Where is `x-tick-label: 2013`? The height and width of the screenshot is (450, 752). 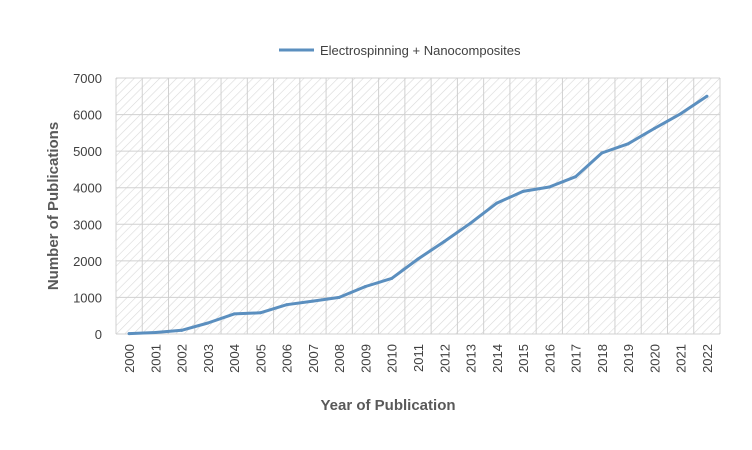 x-tick-label: 2013 is located at coordinates (471, 358).